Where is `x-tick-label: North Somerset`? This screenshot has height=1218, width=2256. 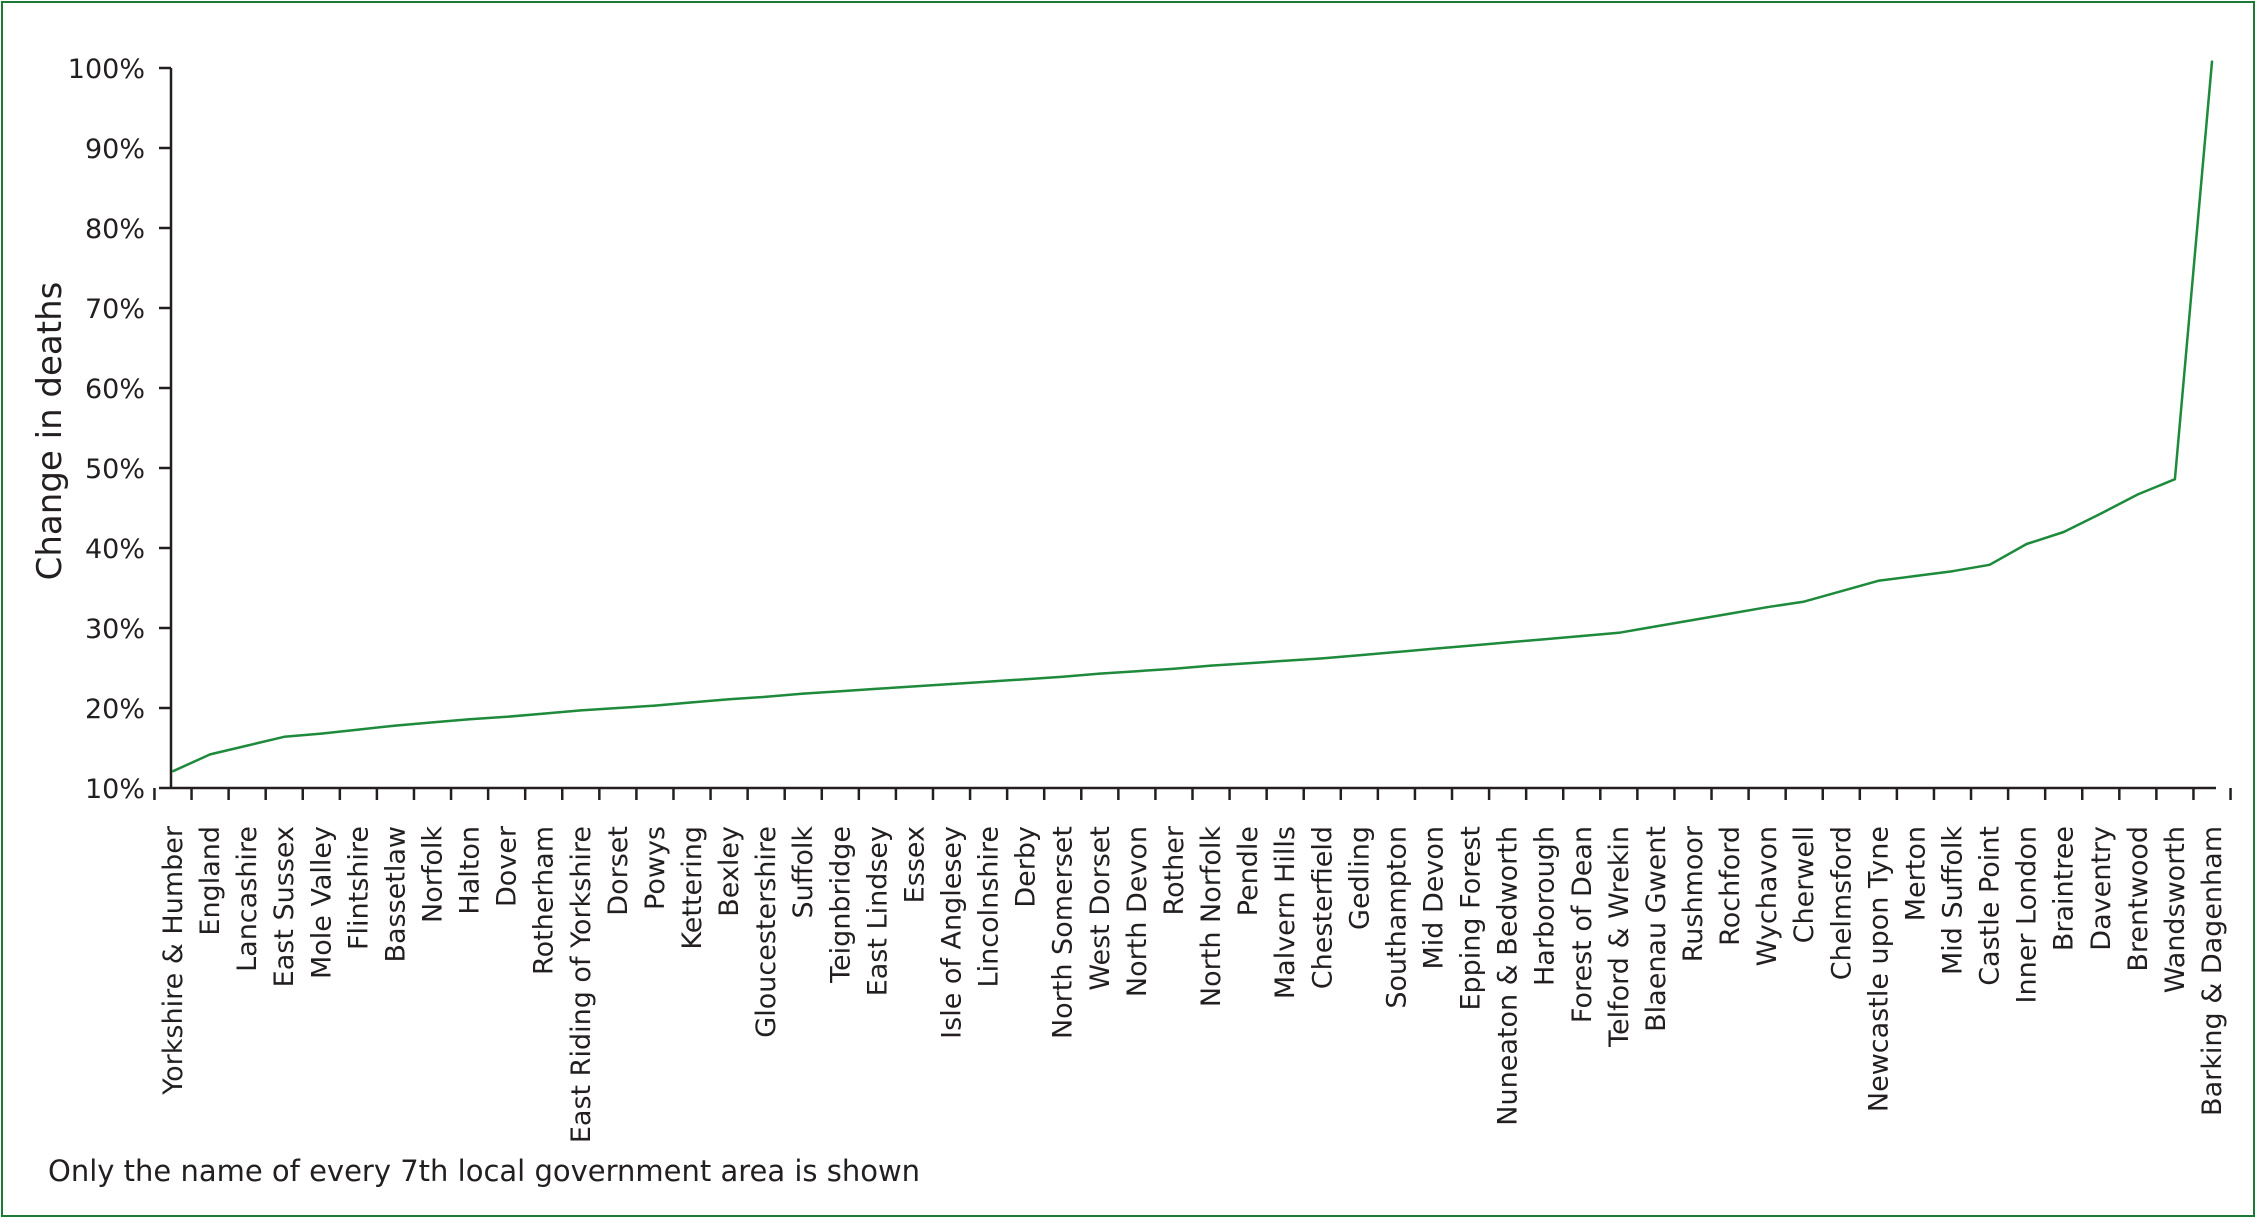 x-tick-label: North Somerset is located at coordinates (1063, 932).